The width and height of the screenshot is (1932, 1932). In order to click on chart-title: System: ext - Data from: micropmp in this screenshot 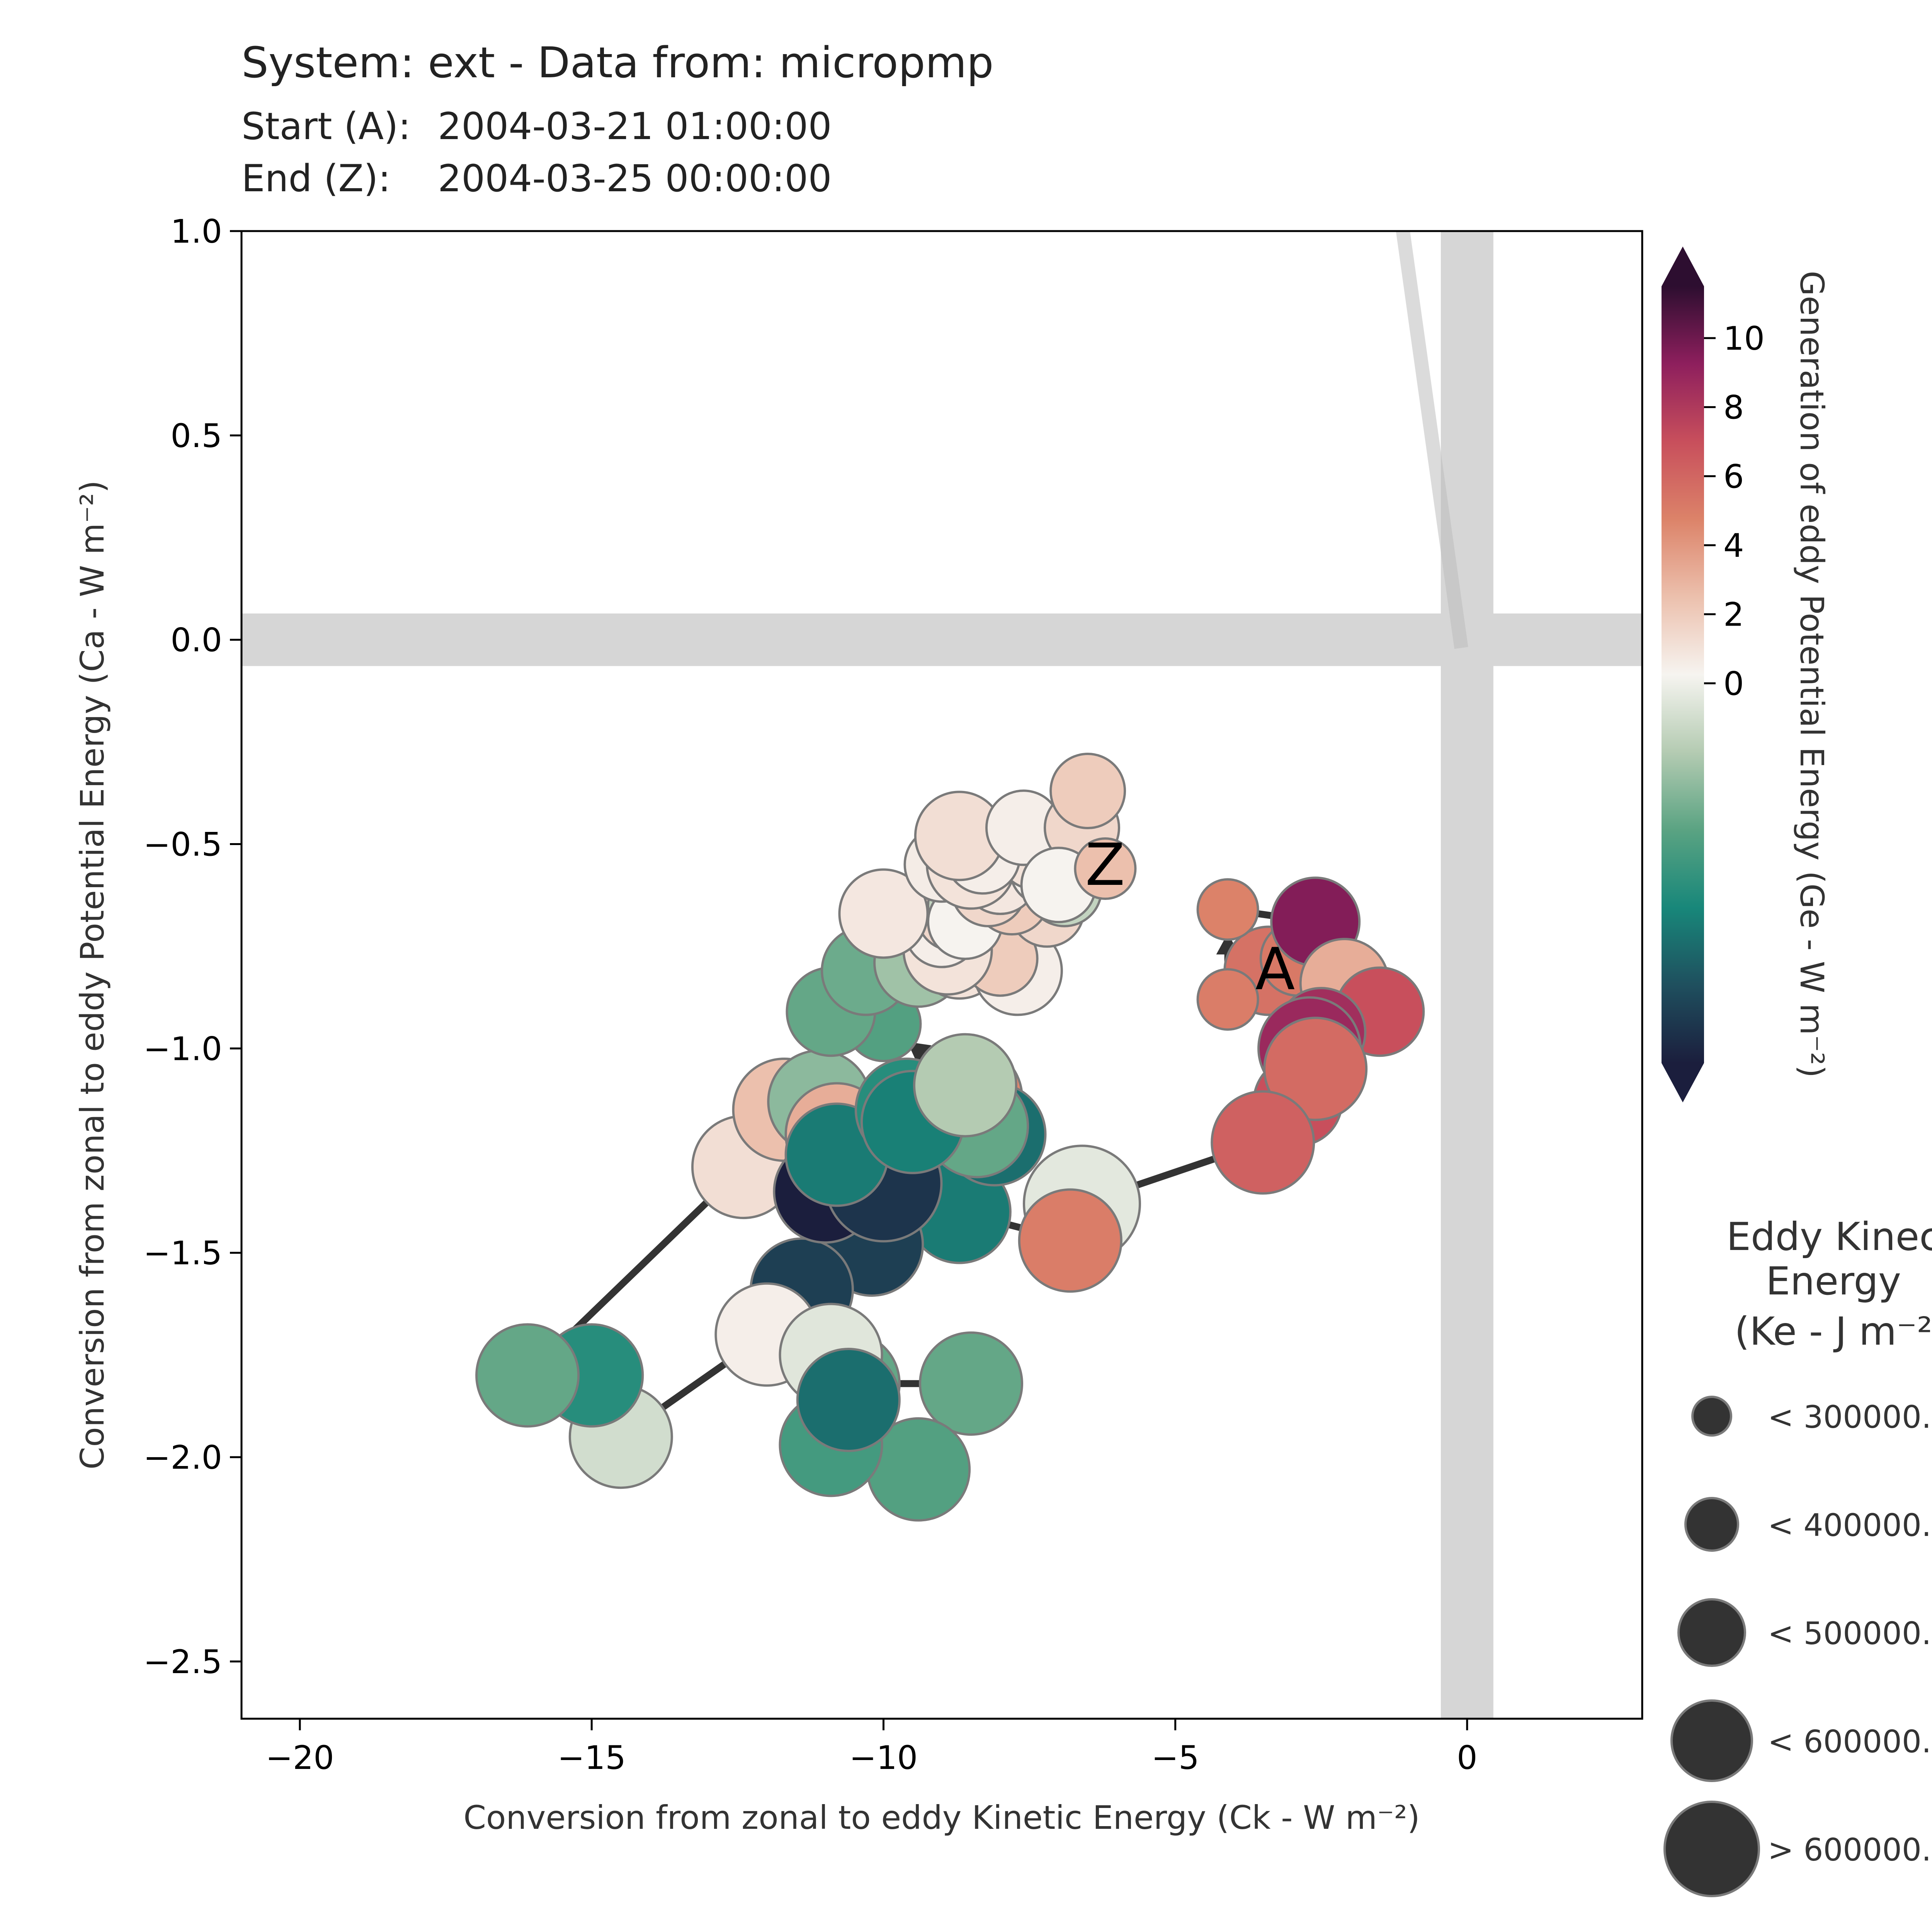, I will do `click(618, 62)`.